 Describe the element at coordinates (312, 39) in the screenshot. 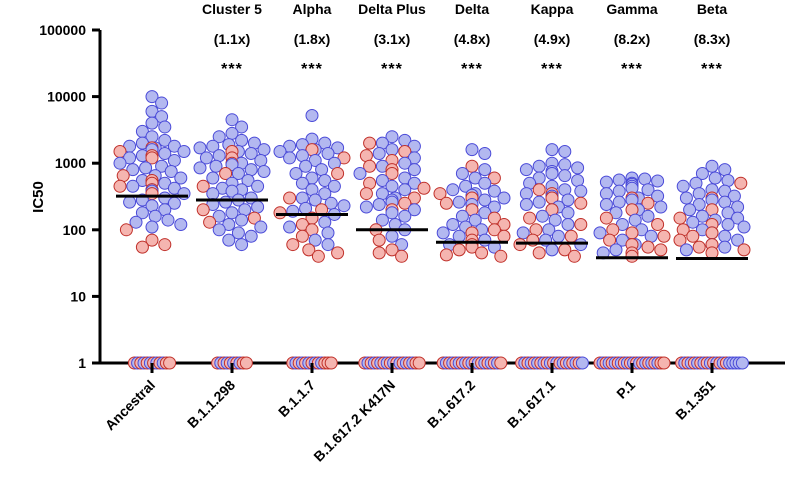

I see `fold-change-label: (1.8x)` at that location.